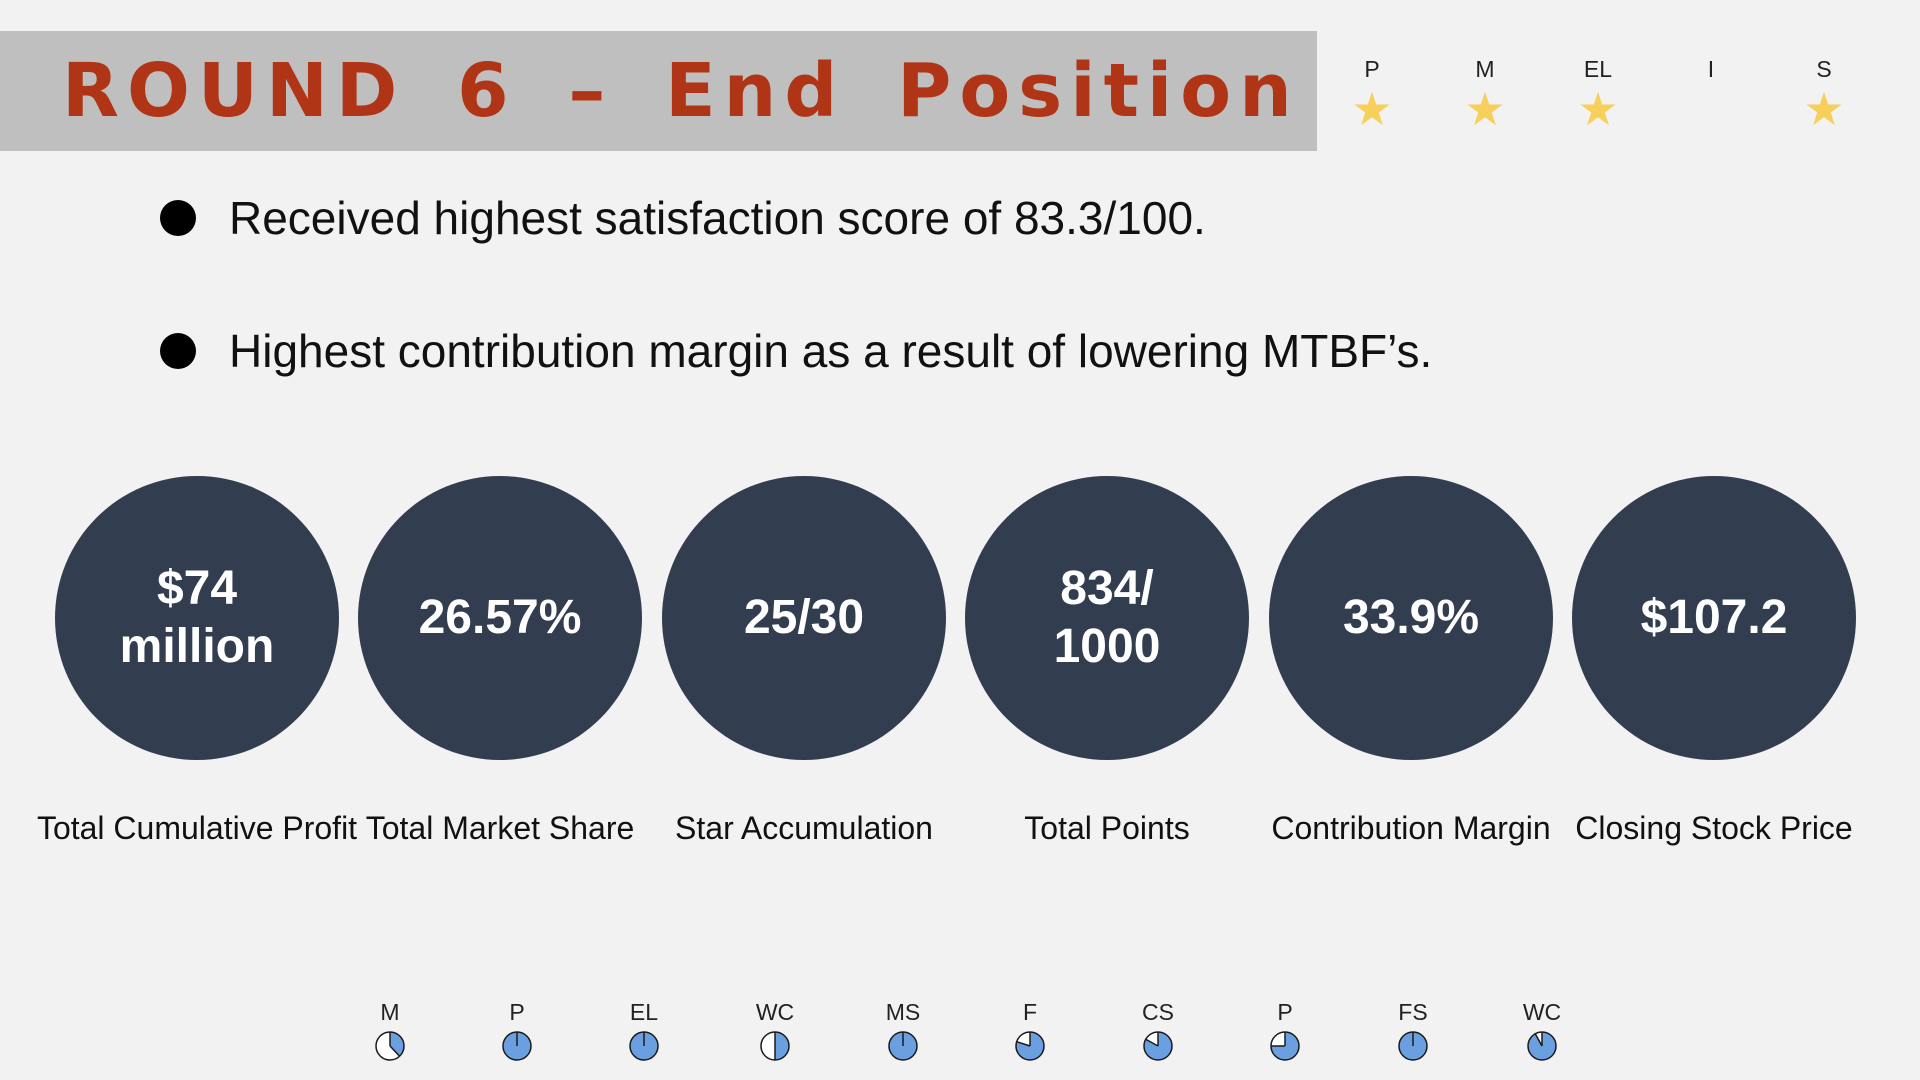 The image size is (1920, 1080). I want to click on progress-label: CS, so click(1158, 1012).